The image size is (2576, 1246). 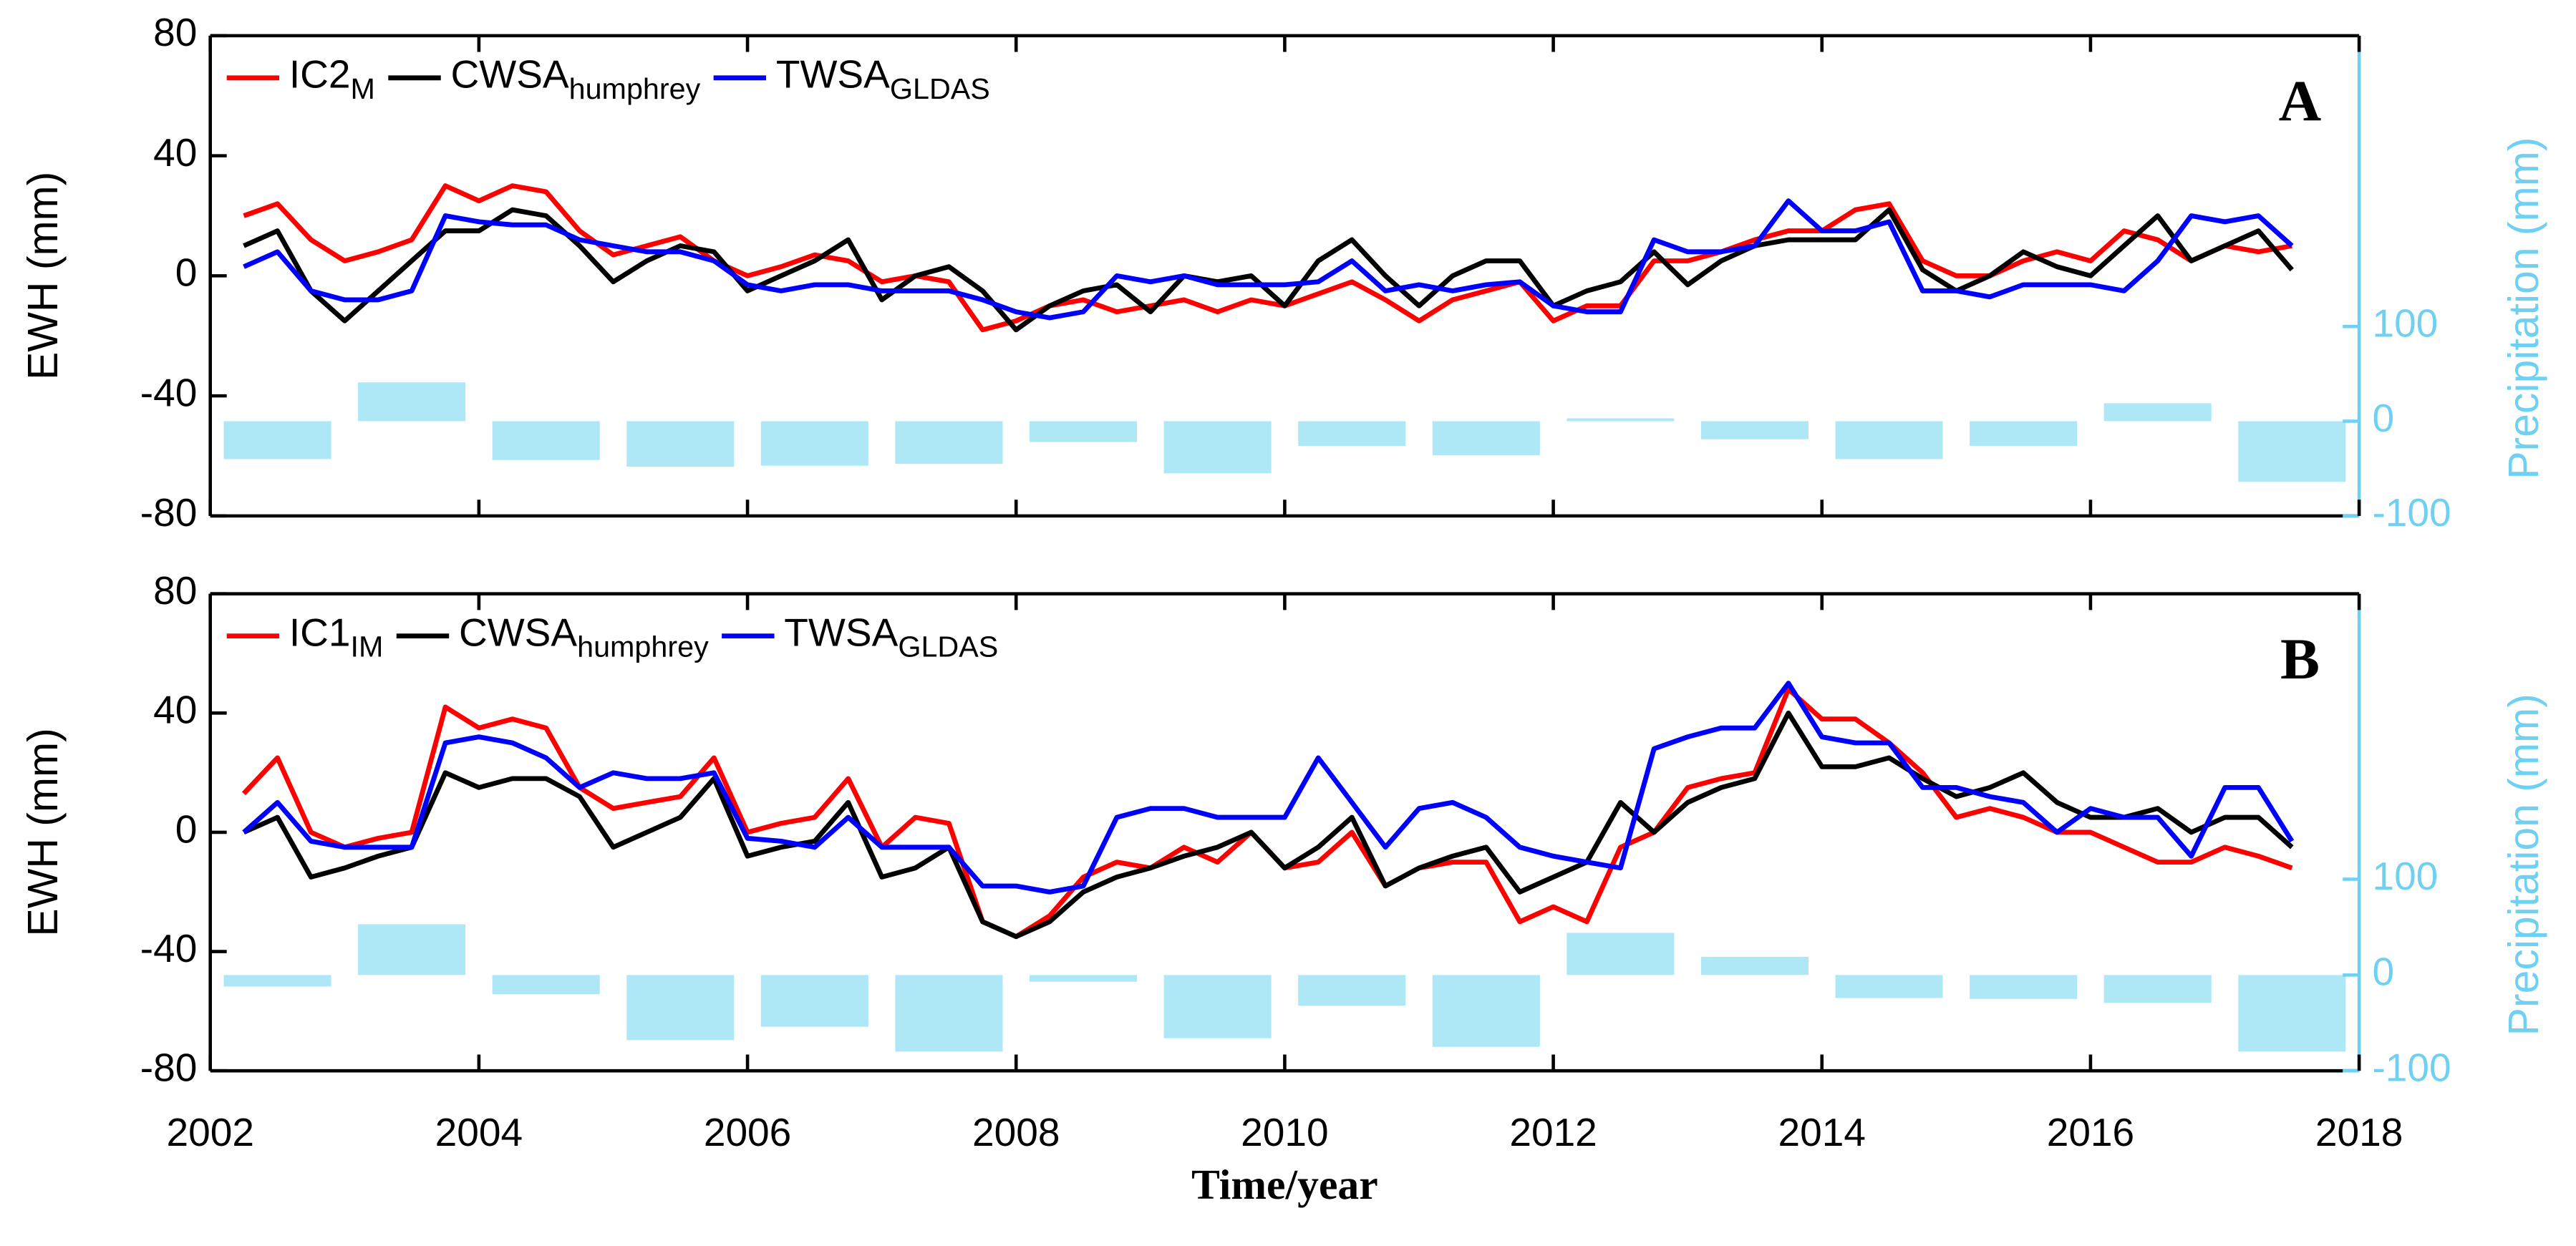 What do you see at coordinates (1016, 1133) in the screenshot?
I see `x-tick-label: 2008` at bounding box center [1016, 1133].